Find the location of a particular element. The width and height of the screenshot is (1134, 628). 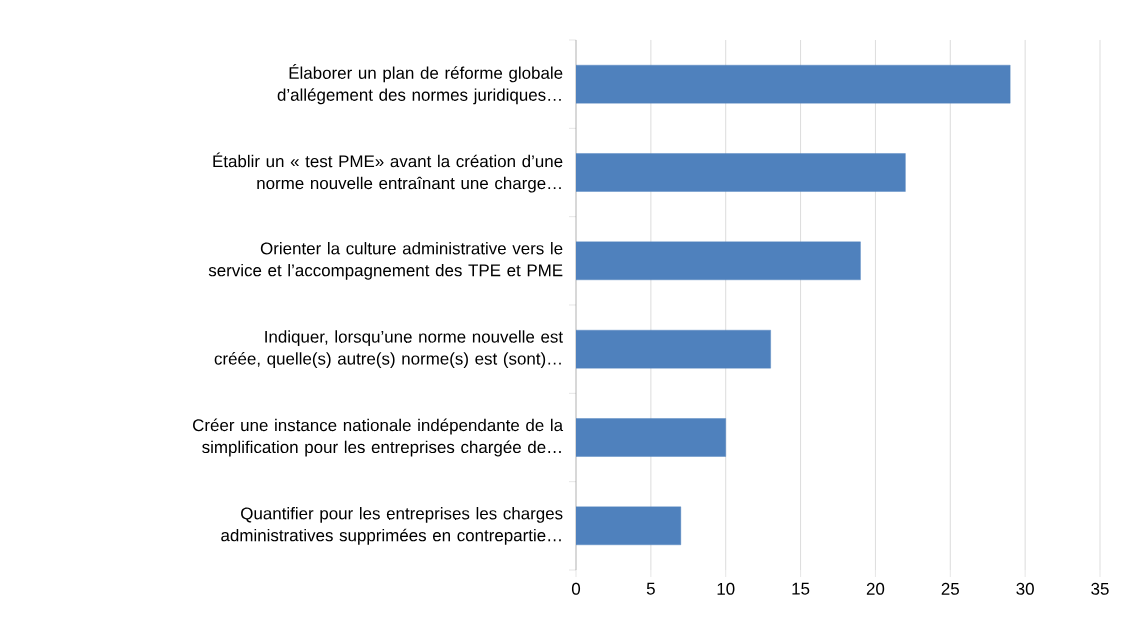

x-tick-label: 10 is located at coordinates (726, 588).